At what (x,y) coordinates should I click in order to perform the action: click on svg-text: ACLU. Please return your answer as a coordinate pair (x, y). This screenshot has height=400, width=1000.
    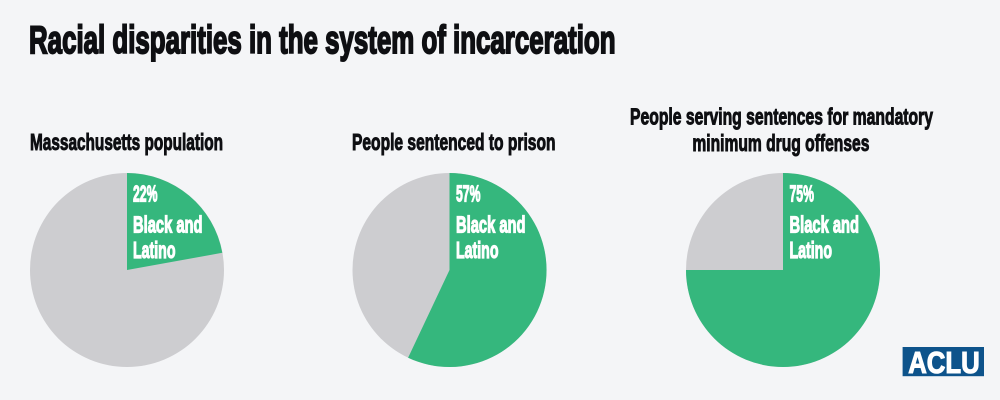
    Looking at the image, I should click on (944, 363).